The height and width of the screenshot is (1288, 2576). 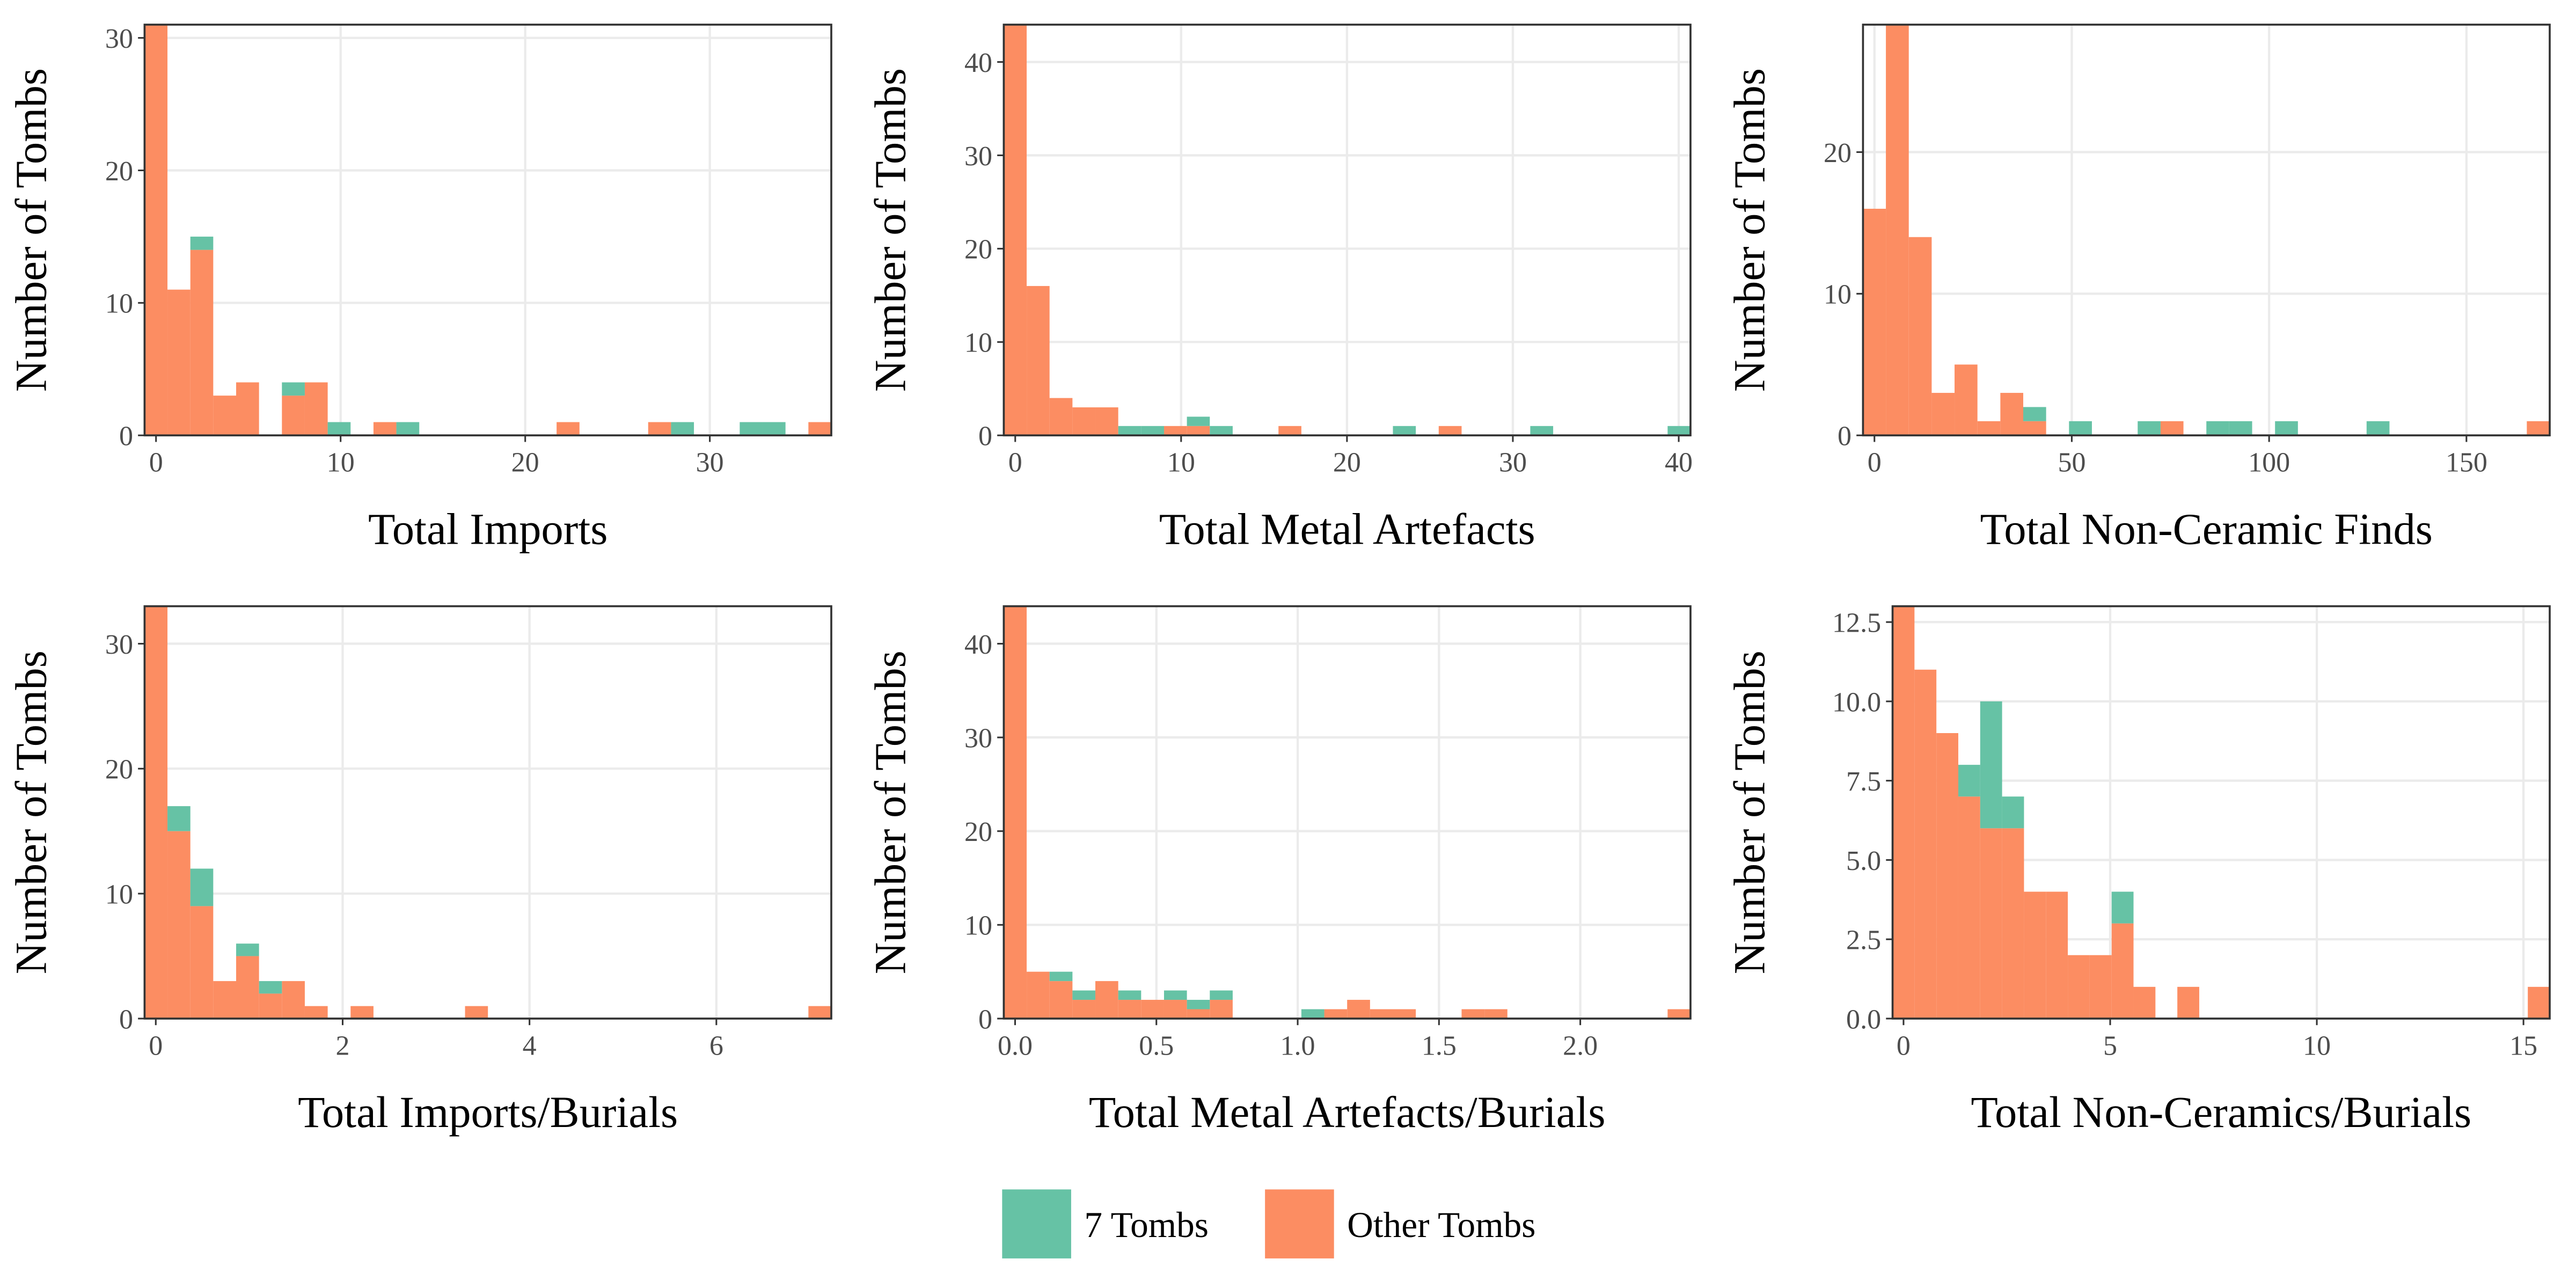 What do you see at coordinates (1036, 1223) in the screenshot?
I see `legend-key` at bounding box center [1036, 1223].